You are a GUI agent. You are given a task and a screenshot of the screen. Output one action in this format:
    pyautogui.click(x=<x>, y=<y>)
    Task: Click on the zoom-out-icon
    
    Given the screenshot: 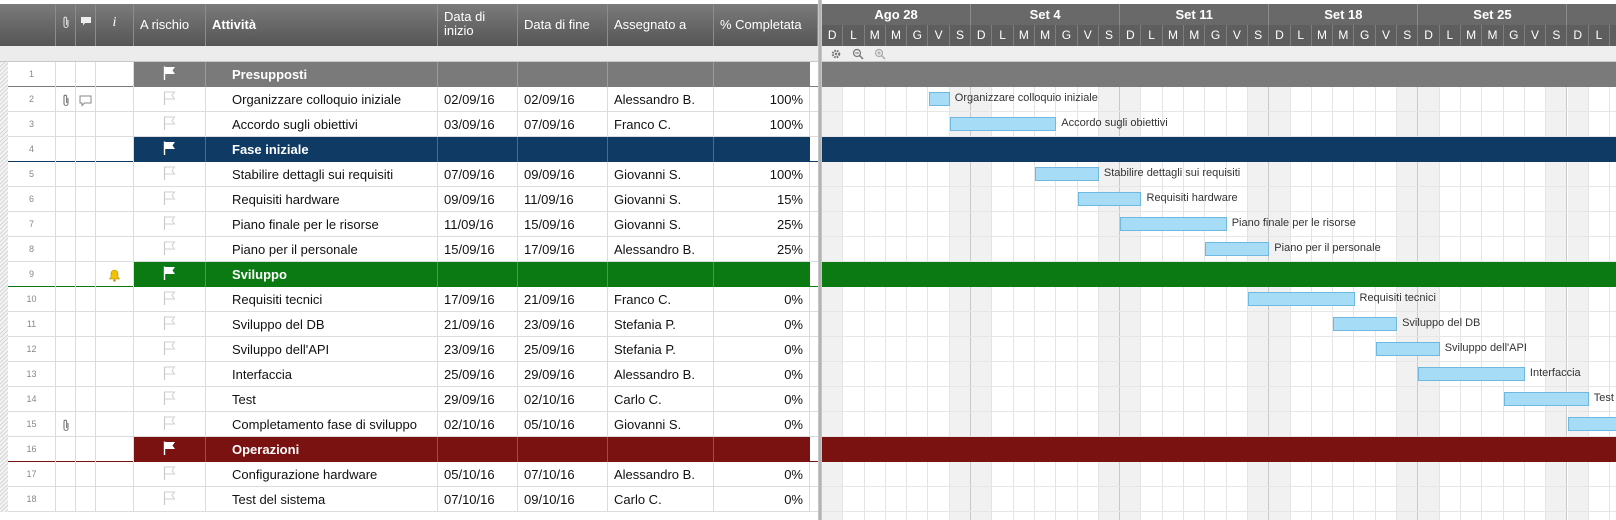 What is the action you would take?
    pyautogui.click(x=858, y=54)
    